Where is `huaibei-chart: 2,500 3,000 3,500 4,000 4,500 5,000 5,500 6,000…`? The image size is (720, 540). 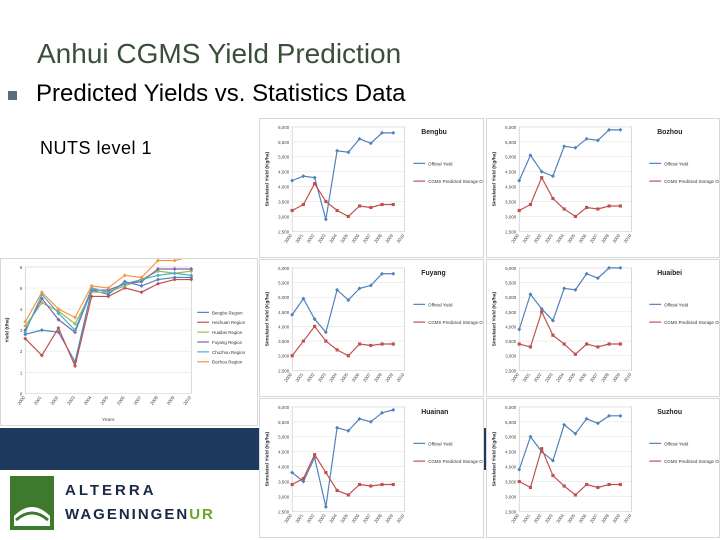
huaibei-chart: 2,500 3,000 3,500 4,000 4,500 5,000 5,500 6,000… is located at coordinates (603, 328).